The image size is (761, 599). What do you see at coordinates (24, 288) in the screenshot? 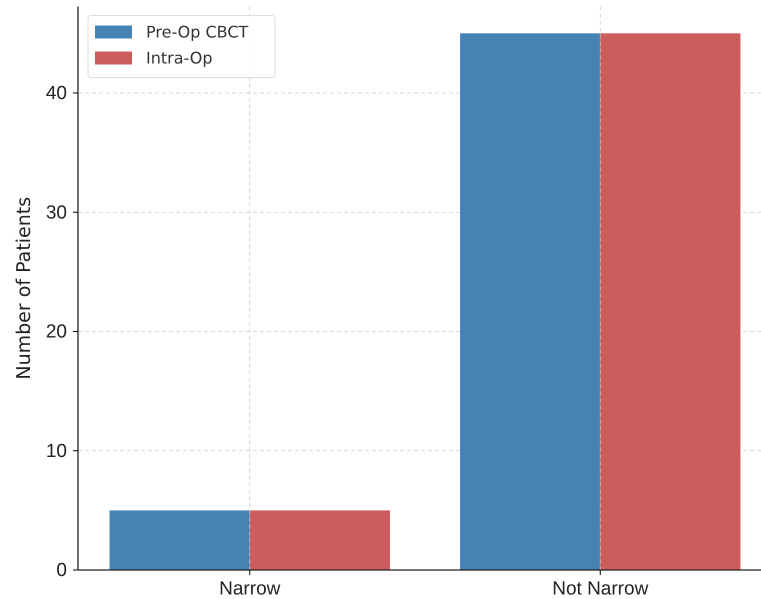
I see `y-axis-title: Number of Patients` at bounding box center [24, 288].